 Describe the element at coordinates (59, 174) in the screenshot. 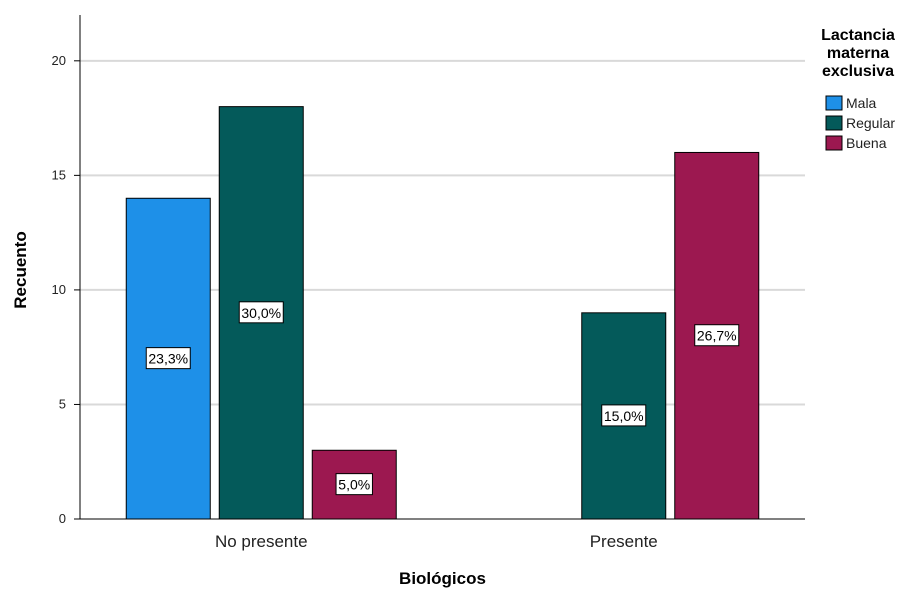

I see `y-tick-label: 15` at that location.